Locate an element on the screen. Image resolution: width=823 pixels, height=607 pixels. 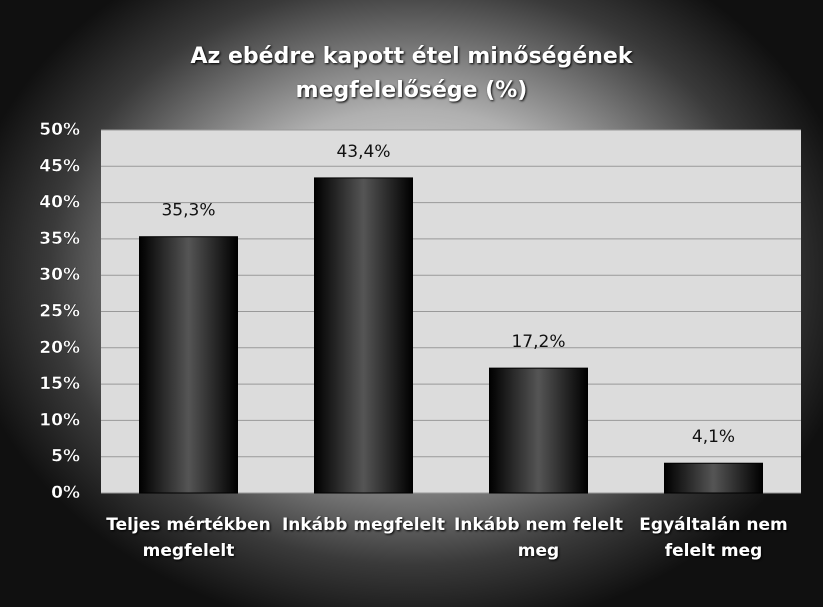
y-tick-label: 15% is located at coordinates (59, 384).